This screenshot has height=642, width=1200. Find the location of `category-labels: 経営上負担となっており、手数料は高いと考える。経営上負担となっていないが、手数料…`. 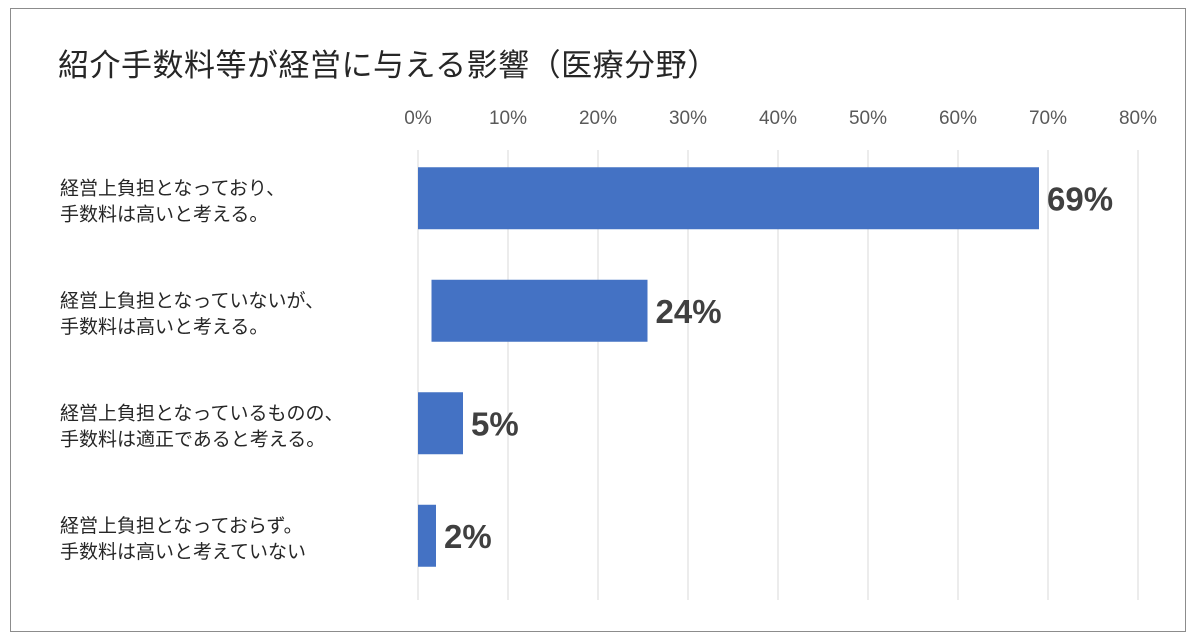

category-labels: 経営上負担となっており、手数料は高いと考える。経営上負担となっていないが、手数料… is located at coordinates (201, 370).